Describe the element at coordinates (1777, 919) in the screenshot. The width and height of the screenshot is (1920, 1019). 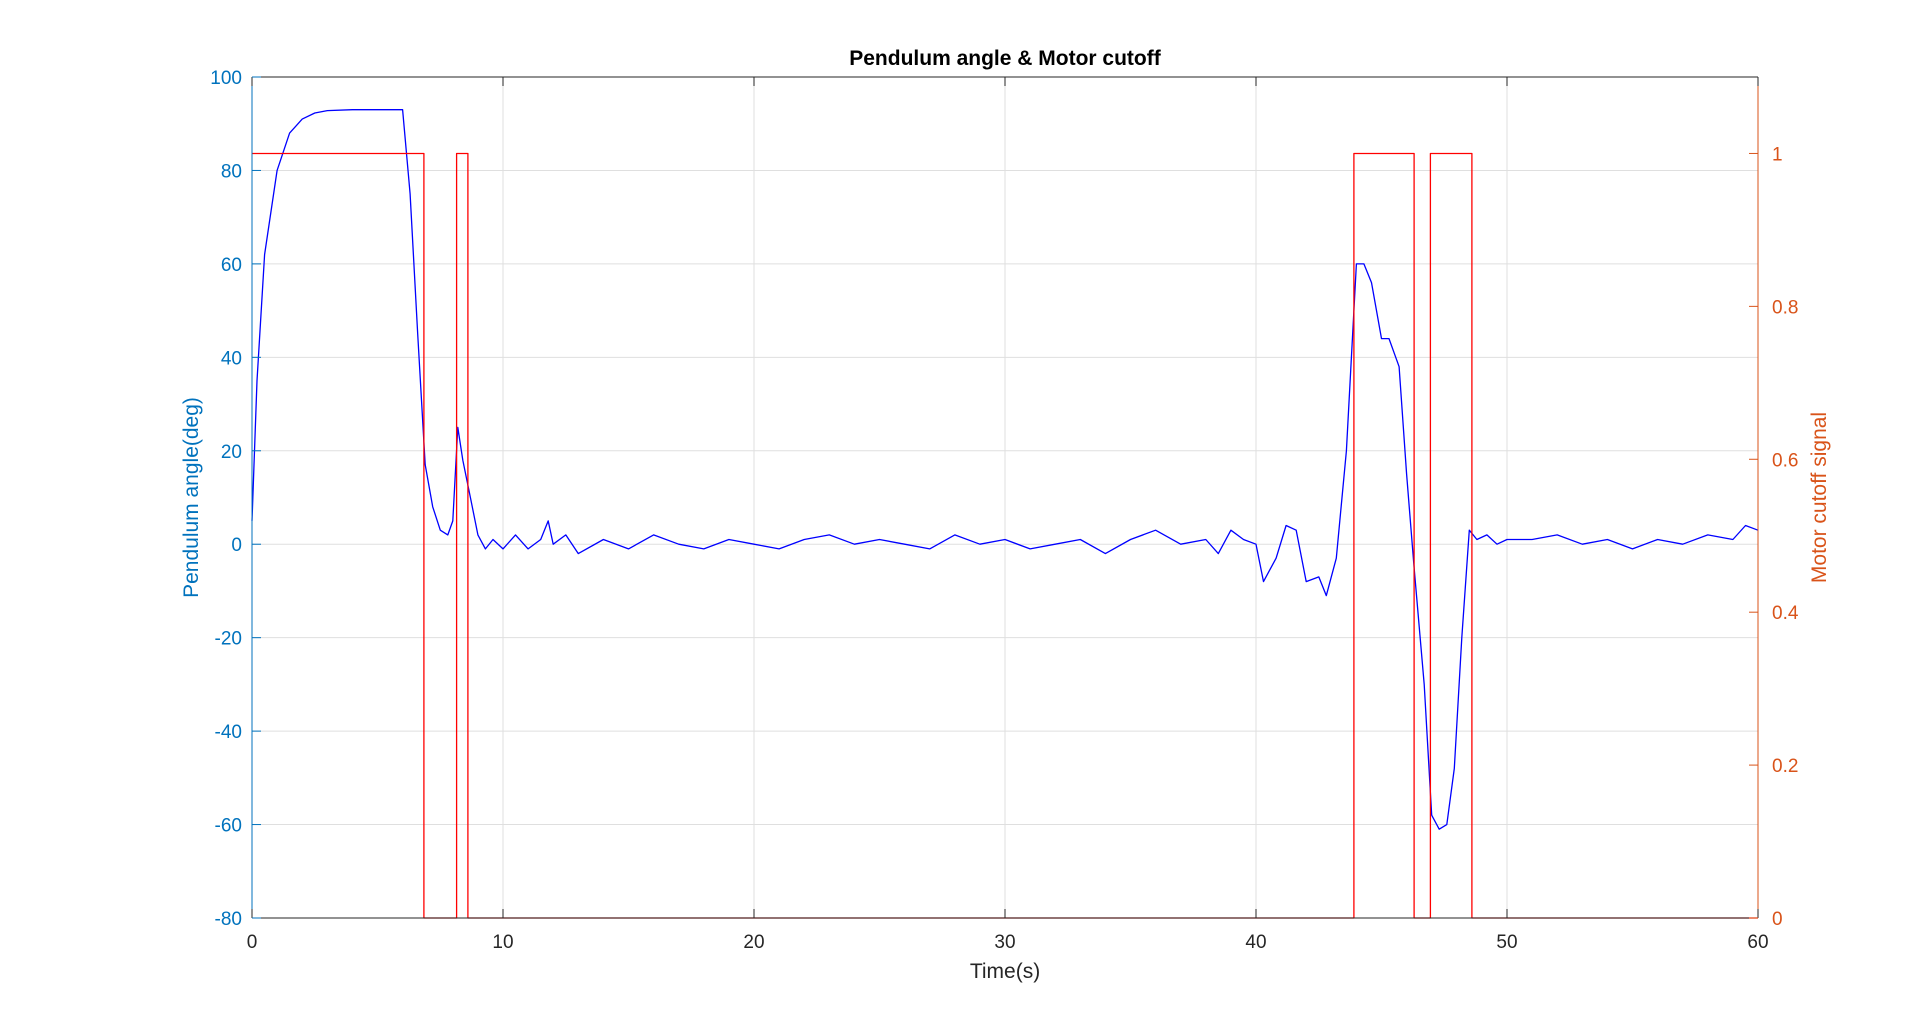
I see `right-y-tick-label: 0` at that location.